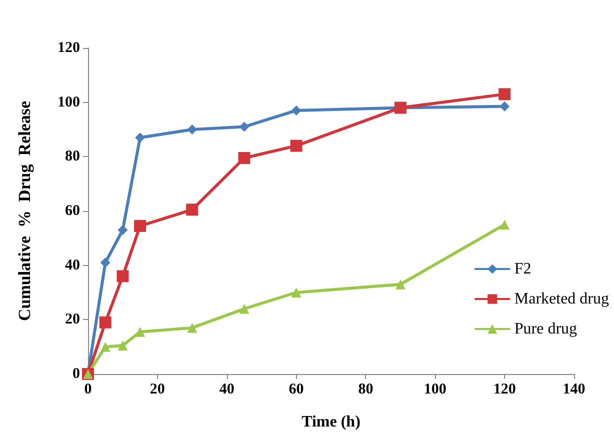 The image size is (614, 448). Describe the element at coordinates (331, 422) in the screenshot. I see `x-axis-title: Time (h)` at that location.